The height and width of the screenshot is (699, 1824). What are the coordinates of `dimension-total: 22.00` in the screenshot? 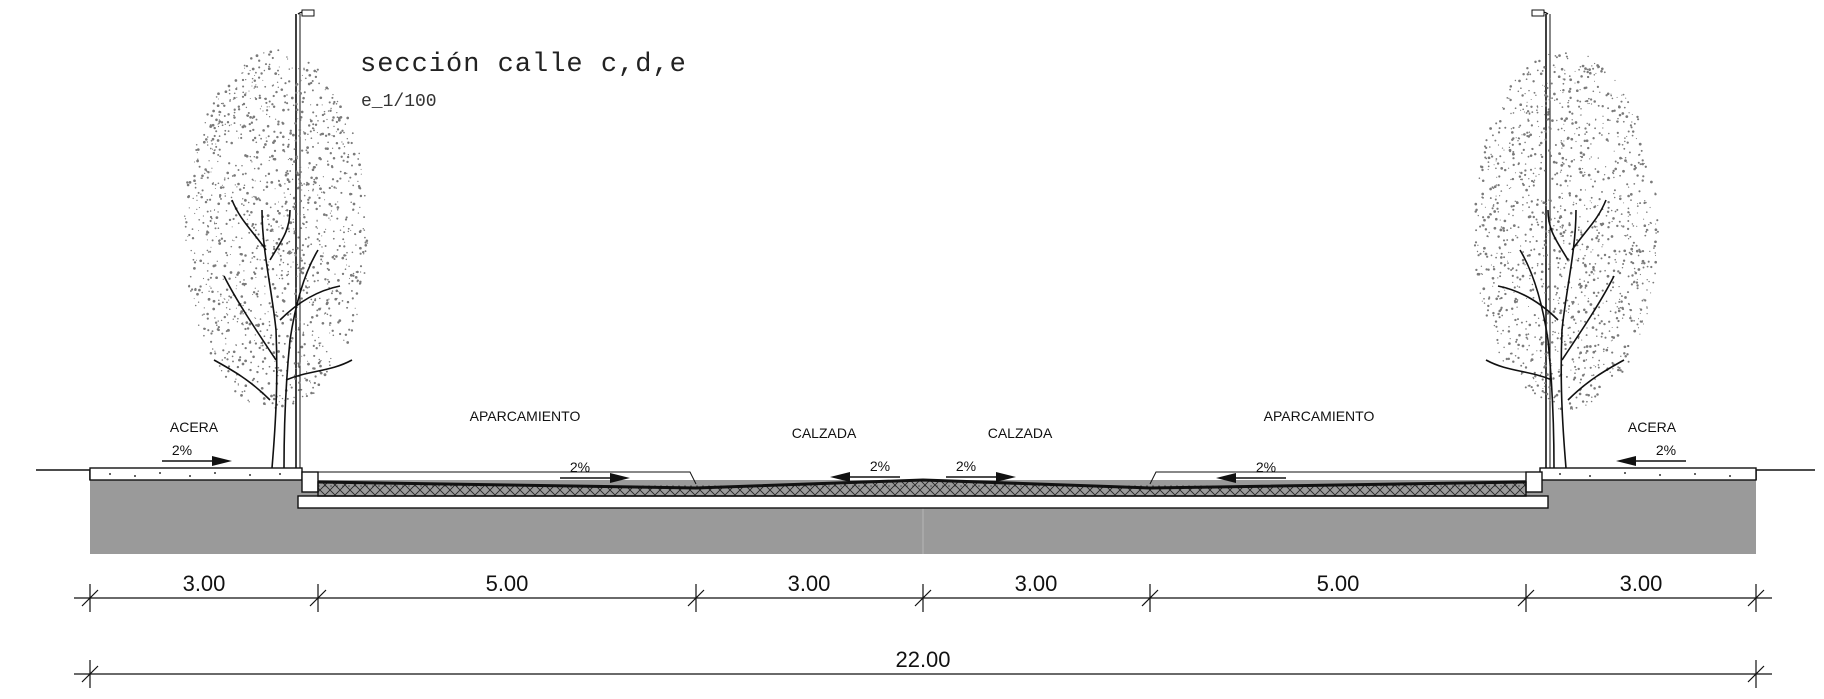 It's located at (922, 659).